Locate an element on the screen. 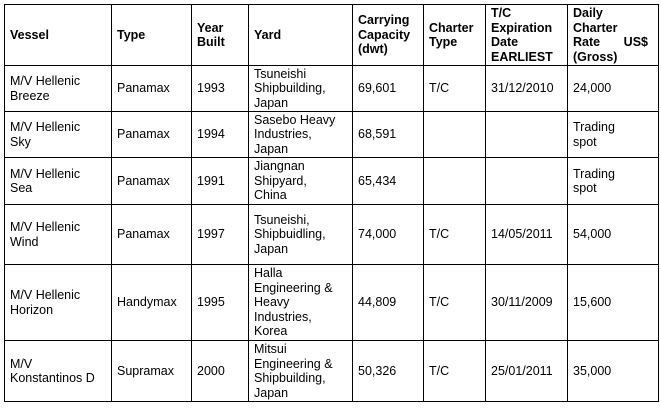 The width and height of the screenshot is (661, 416). header-expiration: T/C Expiration Date EARLIEST is located at coordinates (526, 35).